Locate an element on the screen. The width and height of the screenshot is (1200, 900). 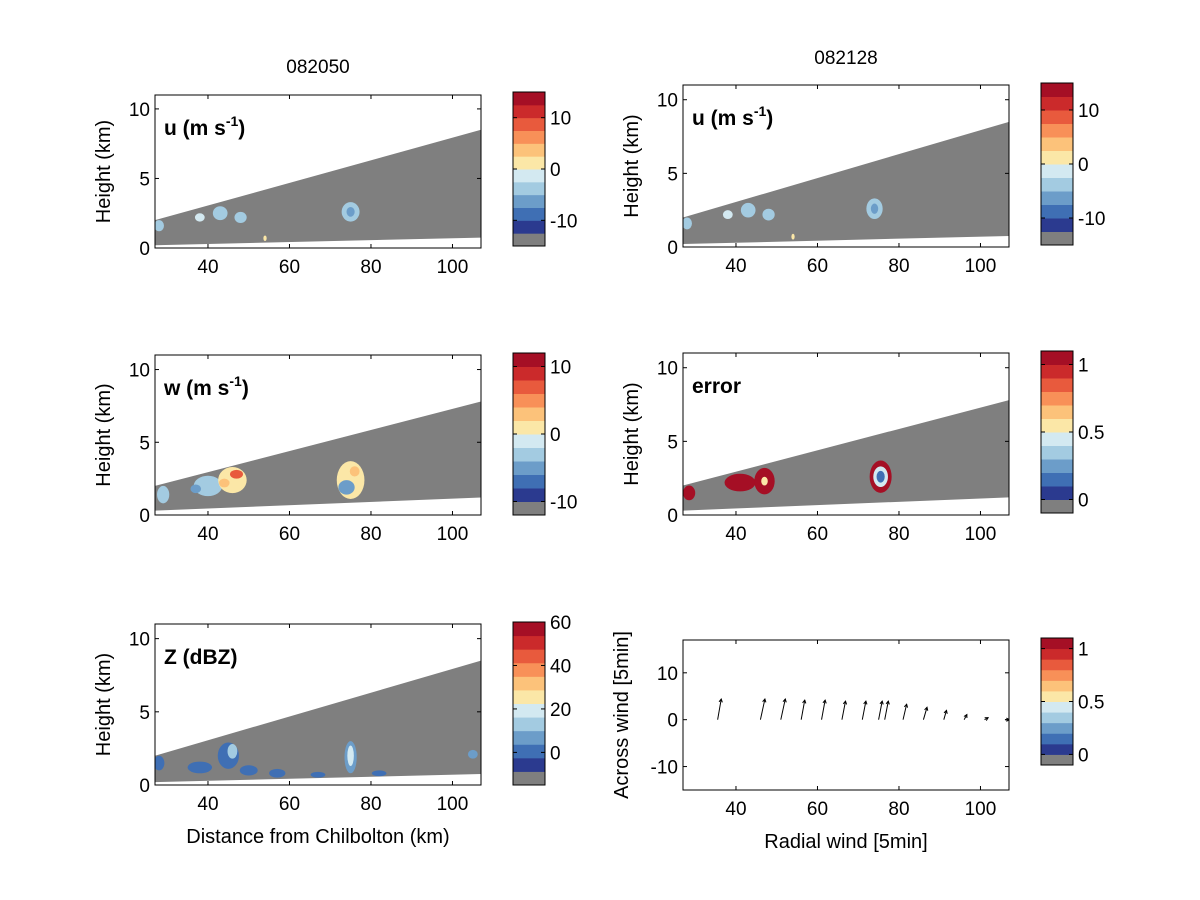
colorbar-tick-label: 40 is located at coordinates (560, 666).